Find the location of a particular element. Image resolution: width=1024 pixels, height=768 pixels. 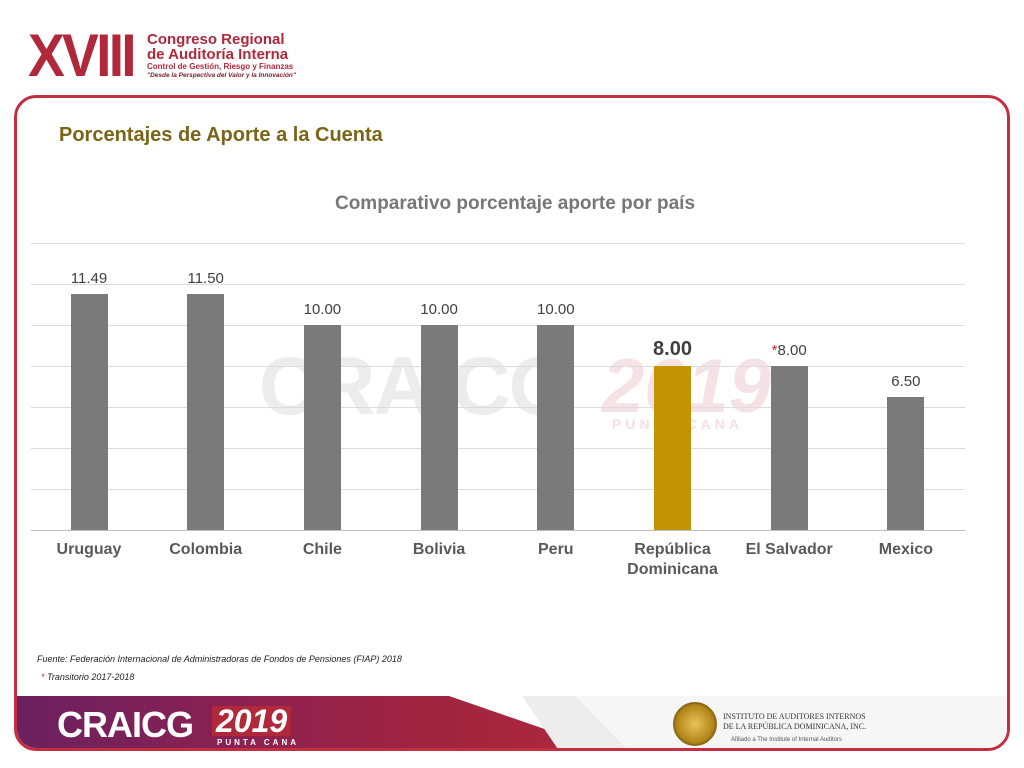

bar-el-salvador is located at coordinates (789, 448).